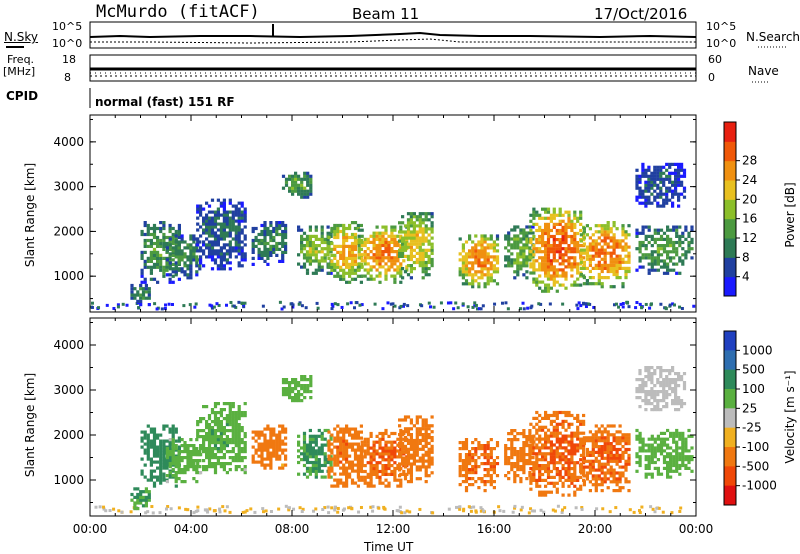  What do you see at coordinates (479, 261) in the screenshot?
I see `echo-region` at bounding box center [479, 261].